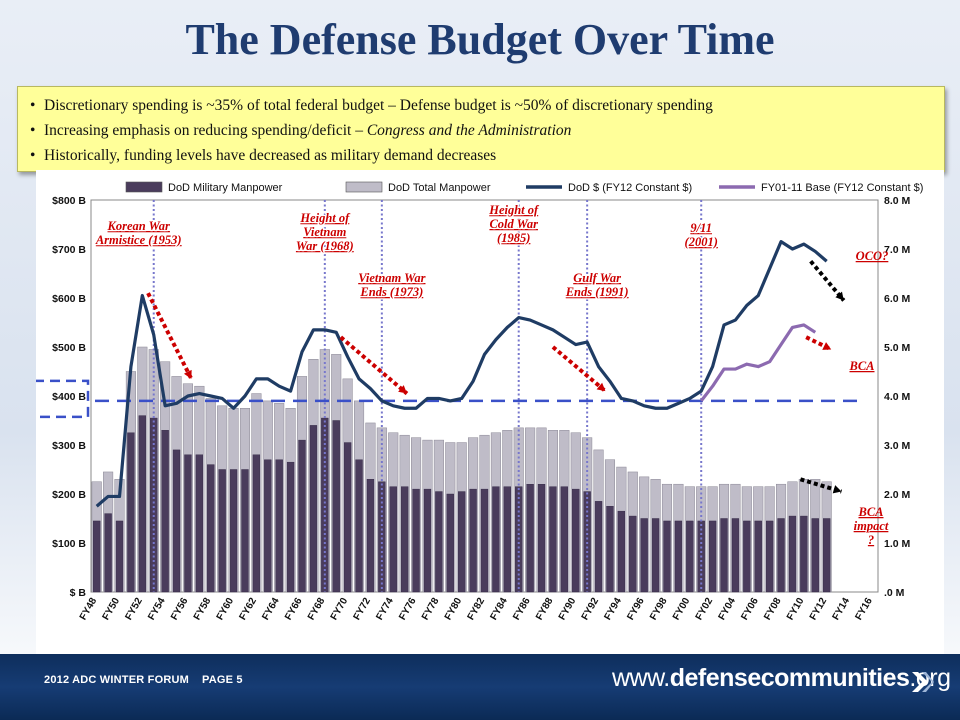  Describe the element at coordinates (513, 224) in the screenshot. I see `event-label-line: Cold War` at that location.